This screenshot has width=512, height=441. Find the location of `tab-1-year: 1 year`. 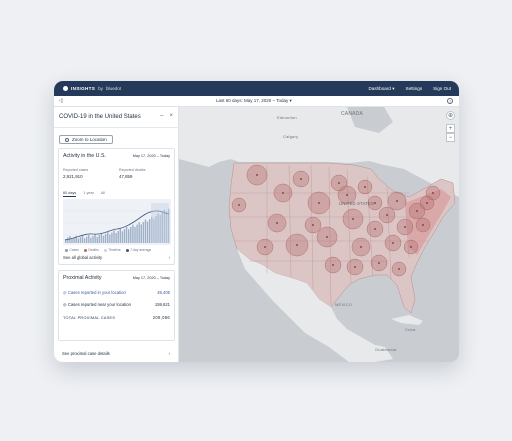

tab-1-year: 1 year is located at coordinates (88, 193).